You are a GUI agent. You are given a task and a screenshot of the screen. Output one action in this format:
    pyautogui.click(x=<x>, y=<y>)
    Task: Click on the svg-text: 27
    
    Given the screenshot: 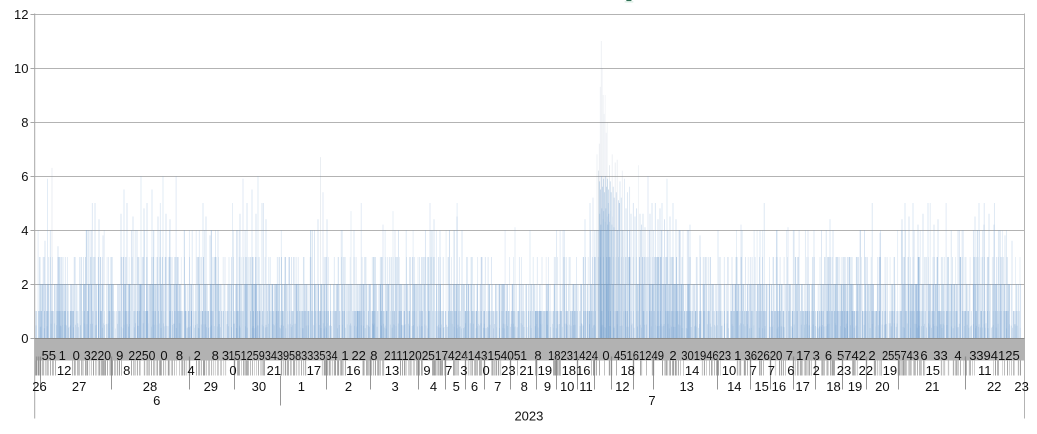 What is the action you would take?
    pyautogui.click(x=79, y=386)
    